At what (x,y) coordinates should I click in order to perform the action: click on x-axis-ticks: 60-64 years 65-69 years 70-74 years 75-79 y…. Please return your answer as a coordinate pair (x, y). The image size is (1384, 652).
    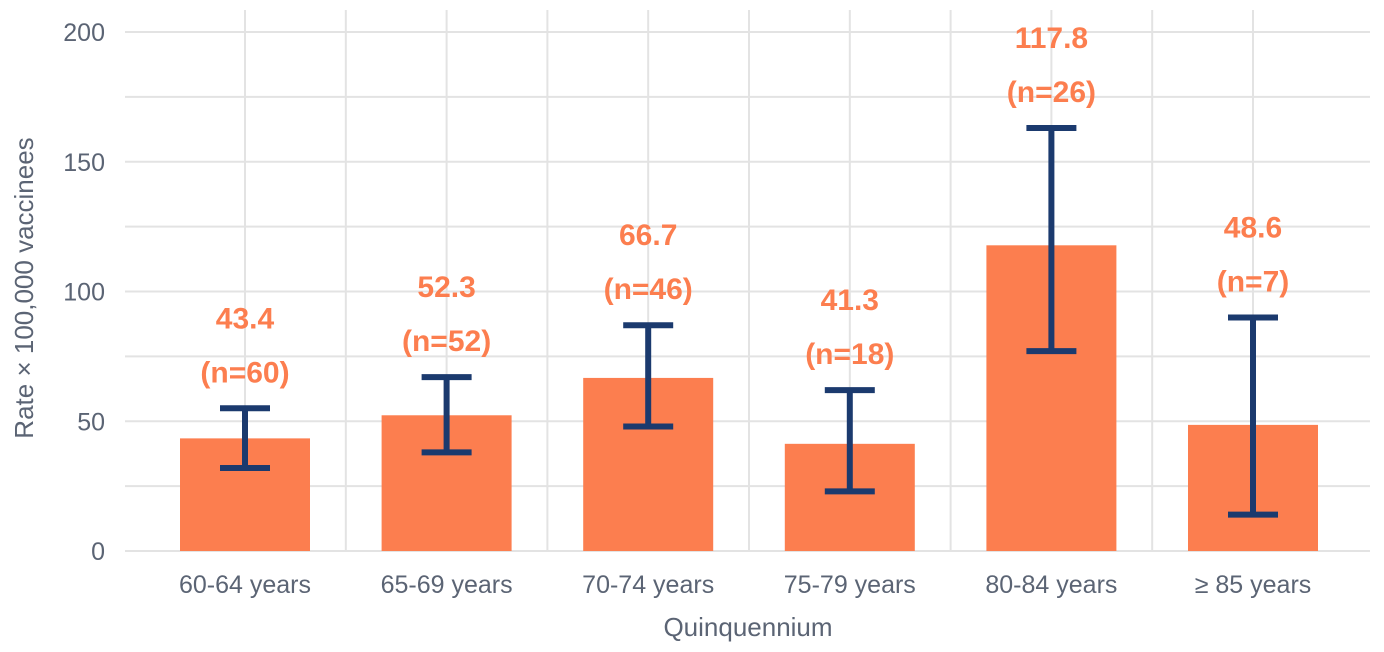
    Looking at the image, I should click on (745, 585).